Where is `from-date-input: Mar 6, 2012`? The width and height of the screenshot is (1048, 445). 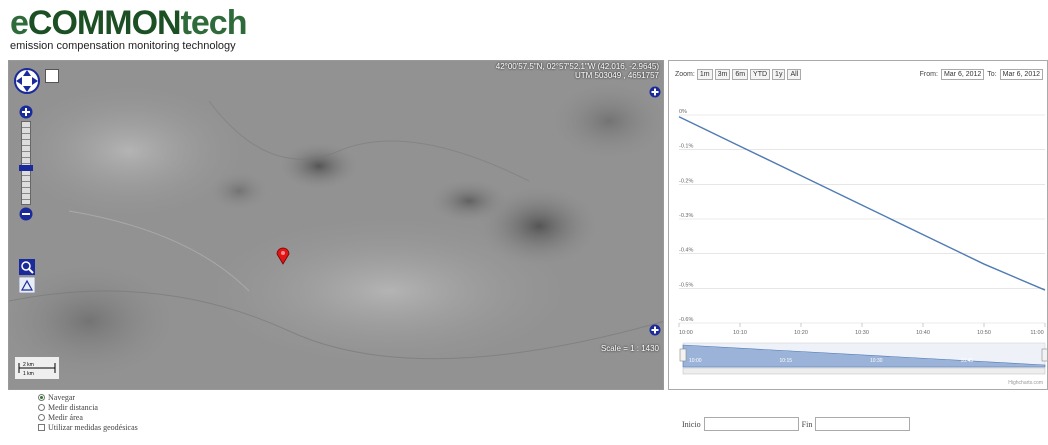 from-date-input: Mar 6, 2012 is located at coordinates (962, 74).